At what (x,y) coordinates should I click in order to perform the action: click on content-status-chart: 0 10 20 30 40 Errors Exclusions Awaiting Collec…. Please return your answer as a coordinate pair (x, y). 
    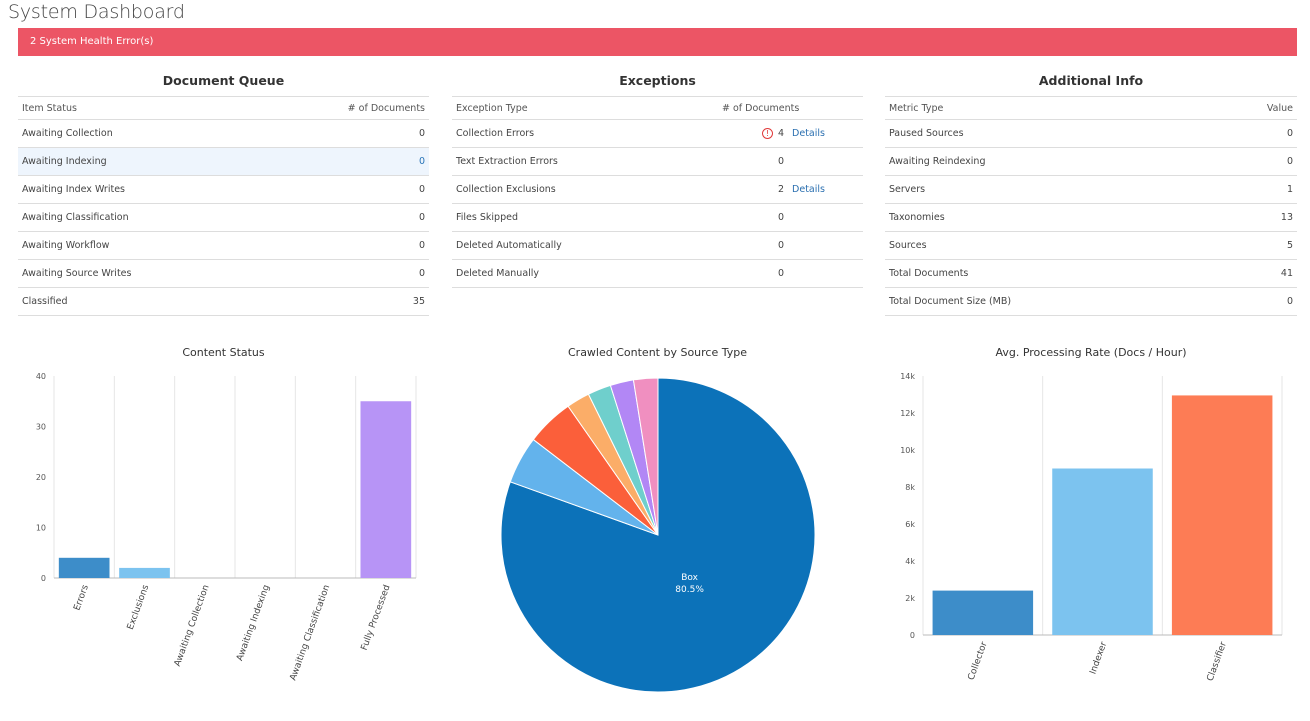
    Looking at the image, I should click on (226, 527).